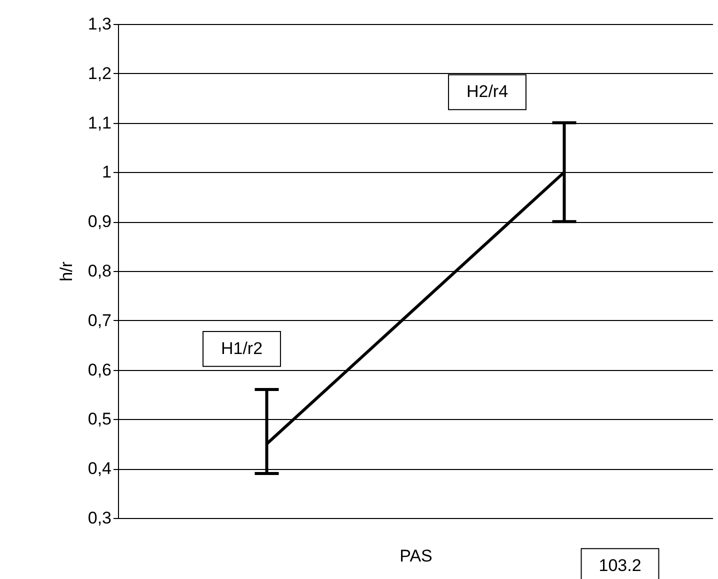  Describe the element at coordinates (100, 419) in the screenshot. I see `y-tick-label: 0,5` at that location.